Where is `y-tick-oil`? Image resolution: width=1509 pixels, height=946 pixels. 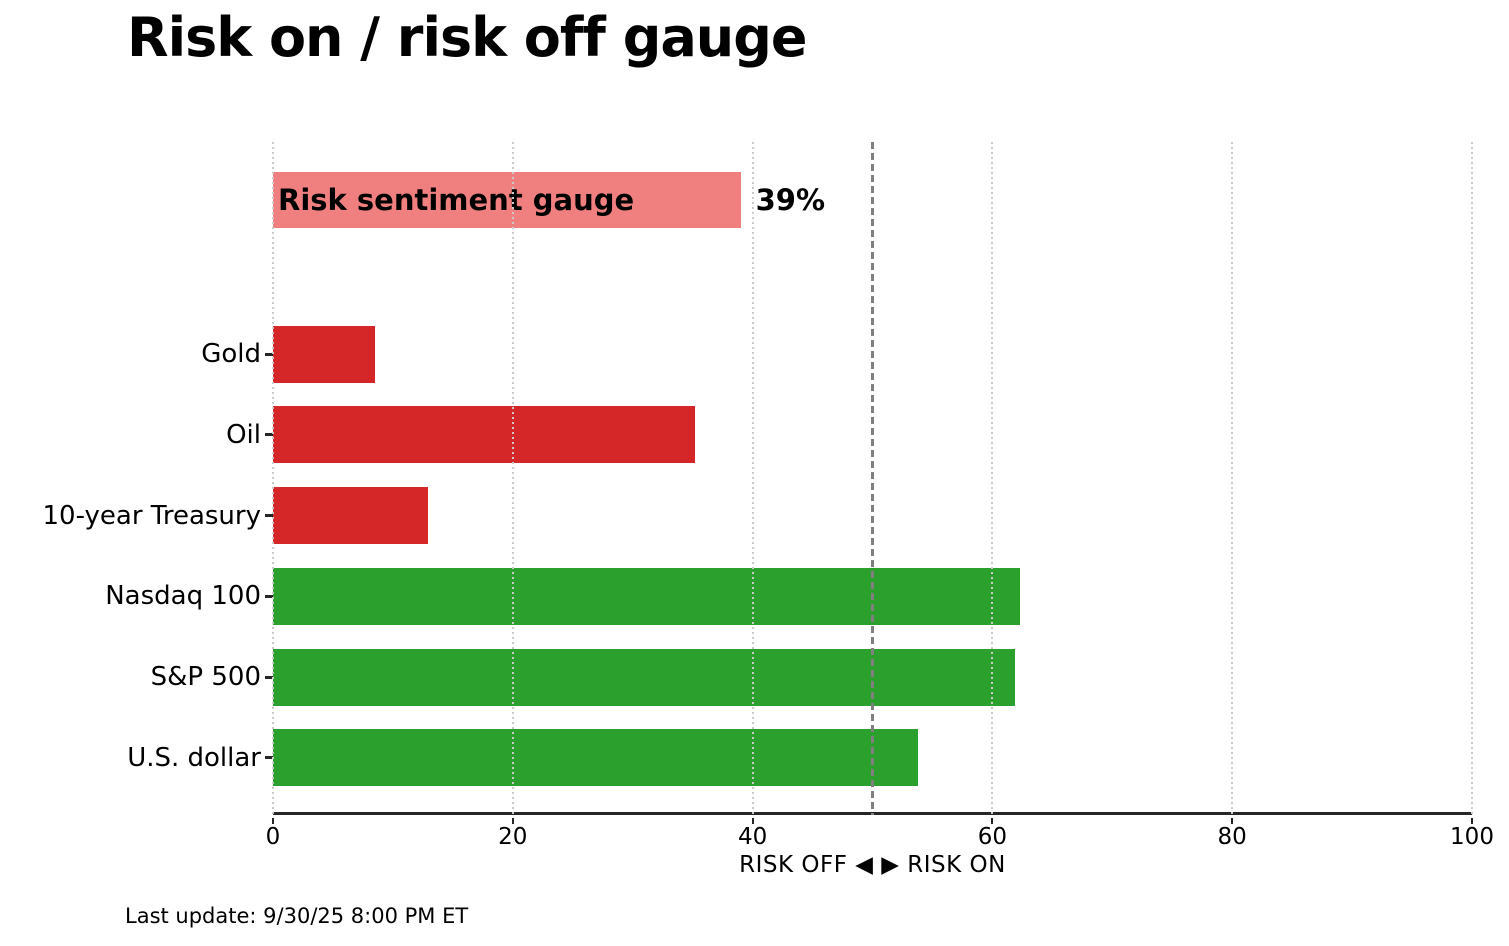
y-tick-oil is located at coordinates (269, 435).